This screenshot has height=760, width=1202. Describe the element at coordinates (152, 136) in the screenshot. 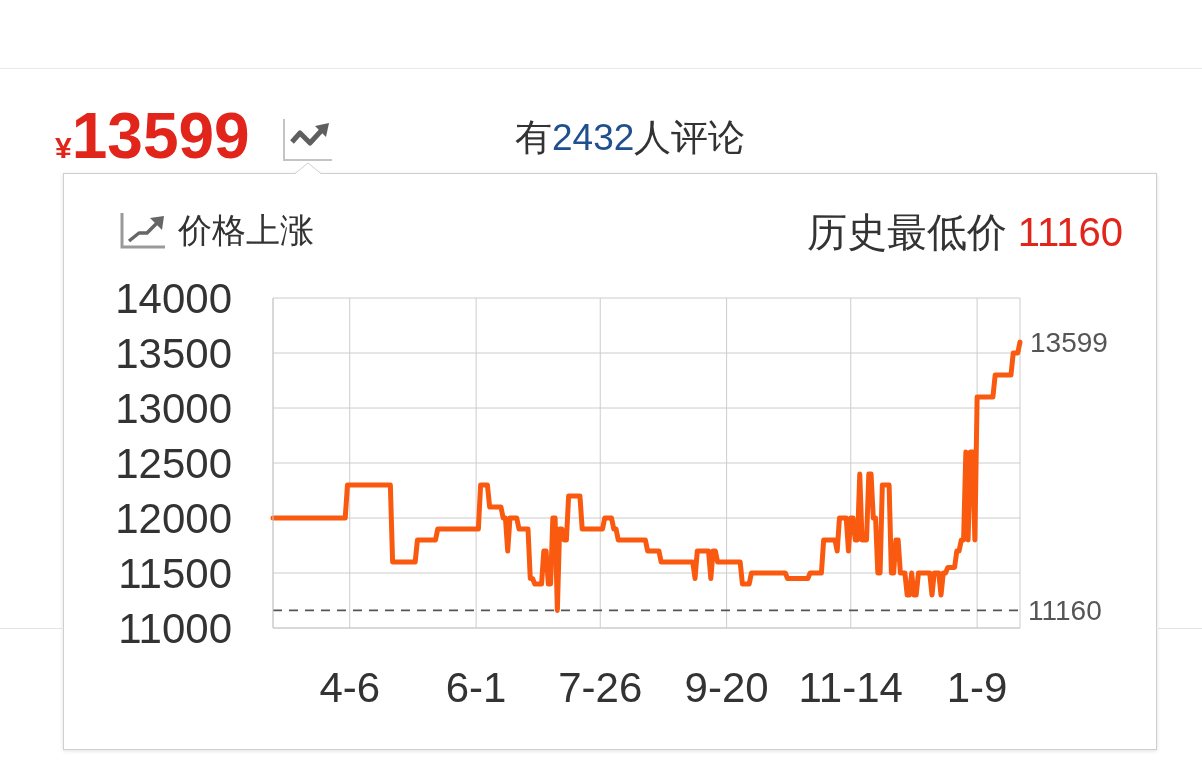

I see `text: ¥13599` at that location.